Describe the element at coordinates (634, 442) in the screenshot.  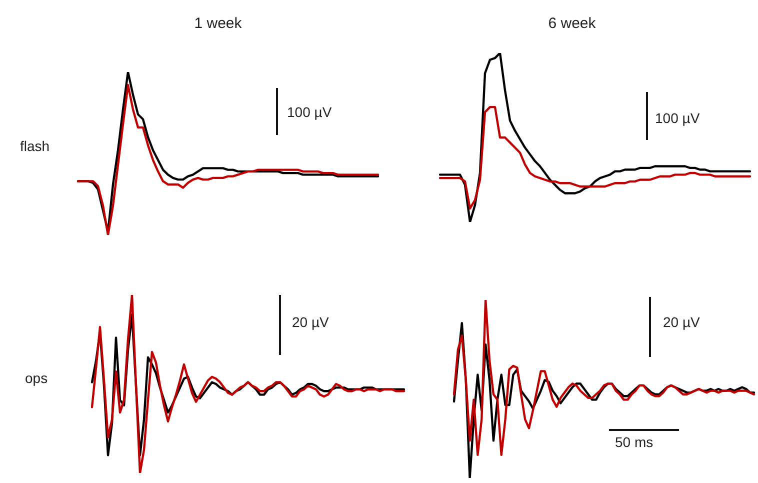
I see `annotation: 50 ms` at that location.